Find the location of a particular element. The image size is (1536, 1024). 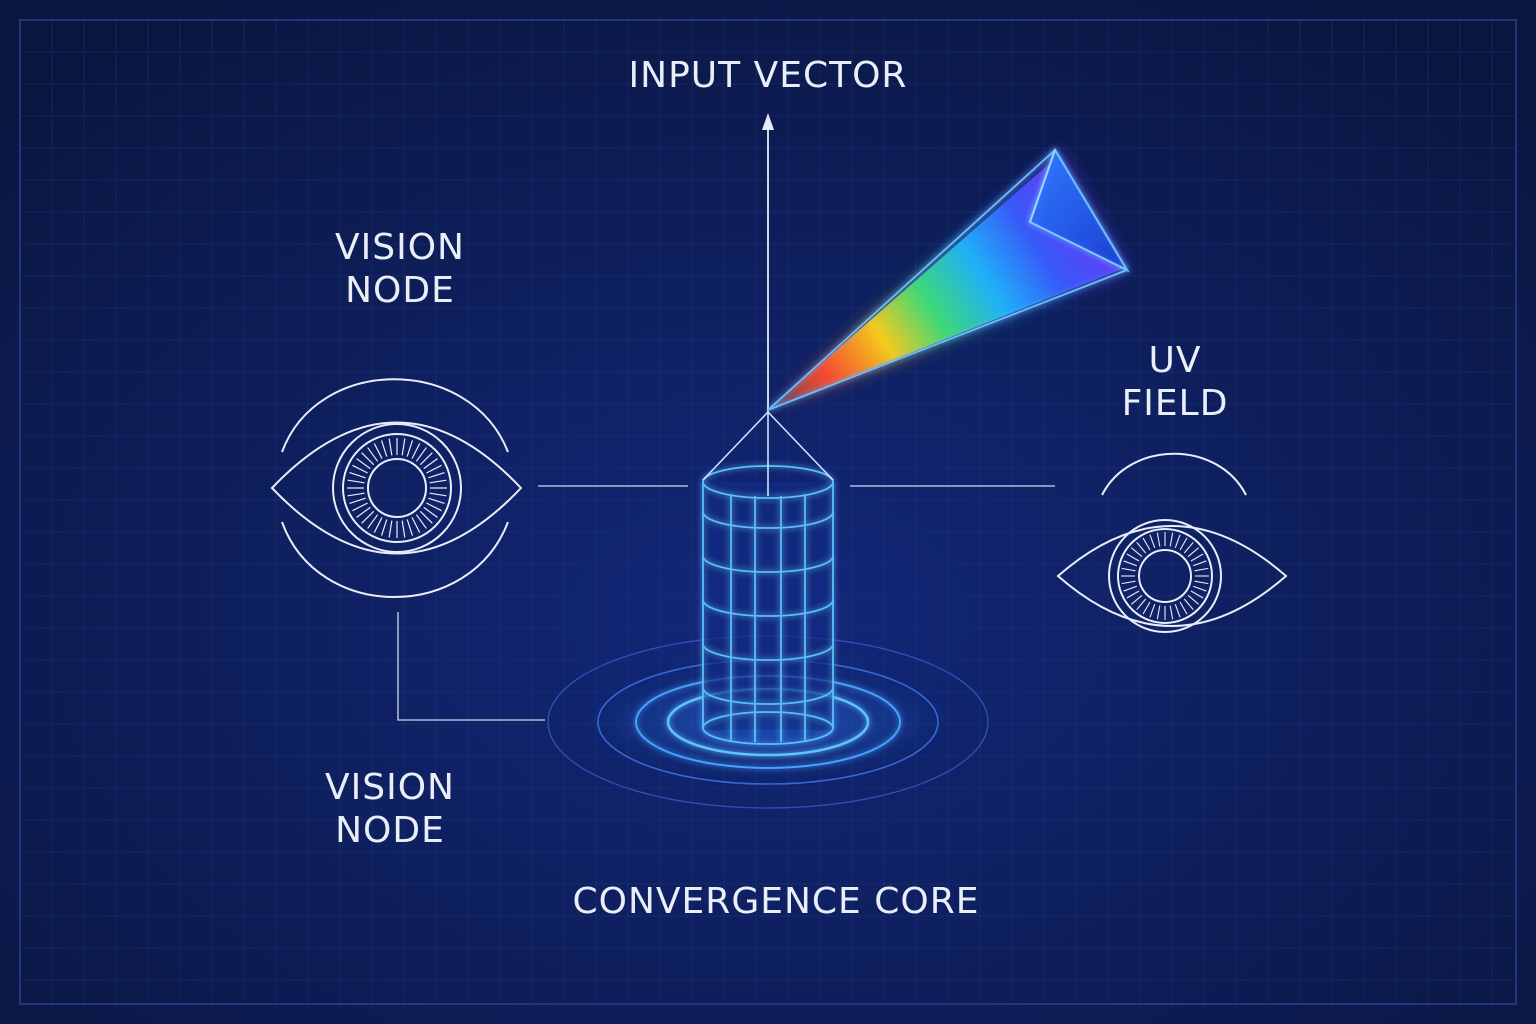

pupil-right is located at coordinates (1165, 576).